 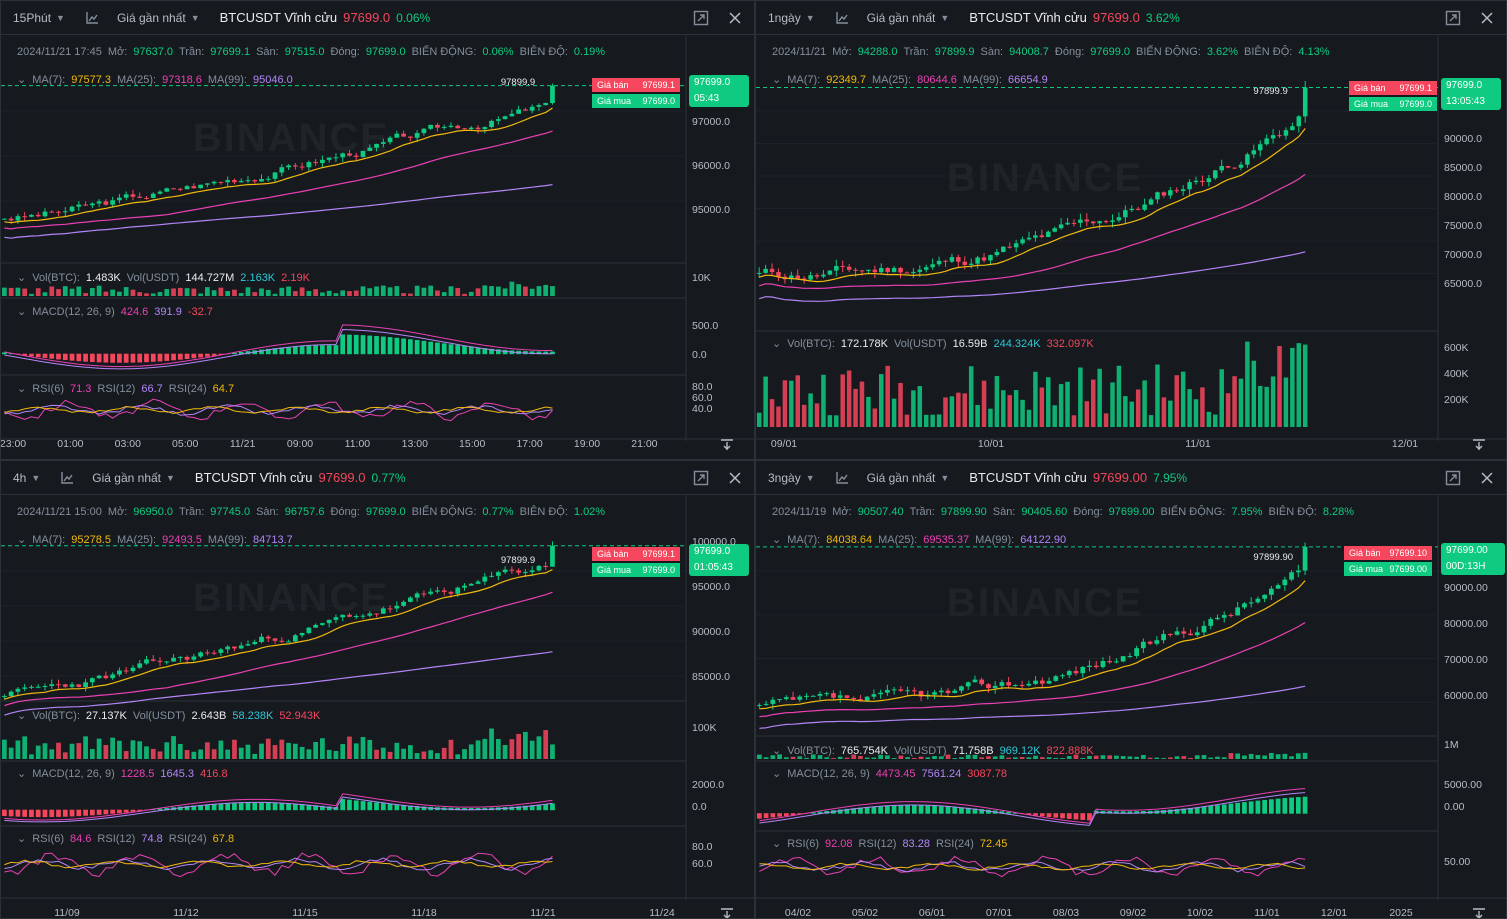 What do you see at coordinates (125, 773) in the screenshot?
I see `macd-legend: ⌄ MACD(12, 26, 9) 1228.5 1645.3 416.8` at bounding box center [125, 773].